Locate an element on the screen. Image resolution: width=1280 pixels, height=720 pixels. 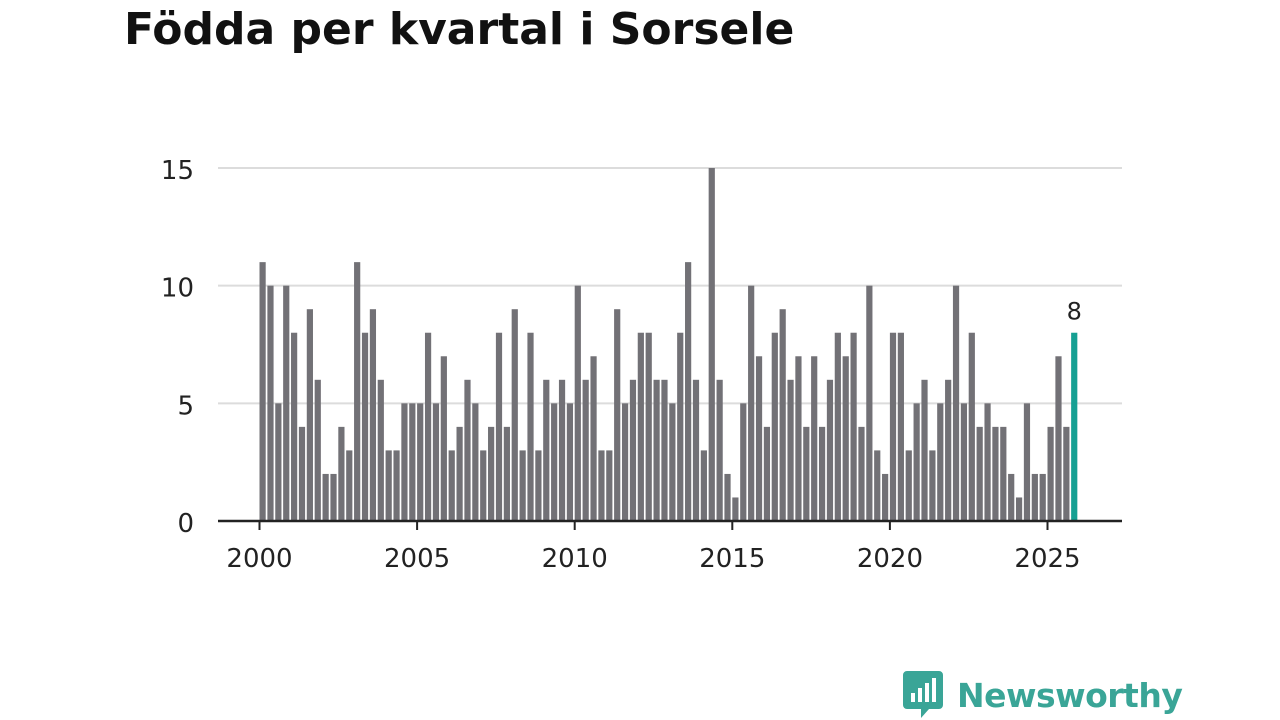
highlight-value-label: 8 is located at coordinates (1074, 312).